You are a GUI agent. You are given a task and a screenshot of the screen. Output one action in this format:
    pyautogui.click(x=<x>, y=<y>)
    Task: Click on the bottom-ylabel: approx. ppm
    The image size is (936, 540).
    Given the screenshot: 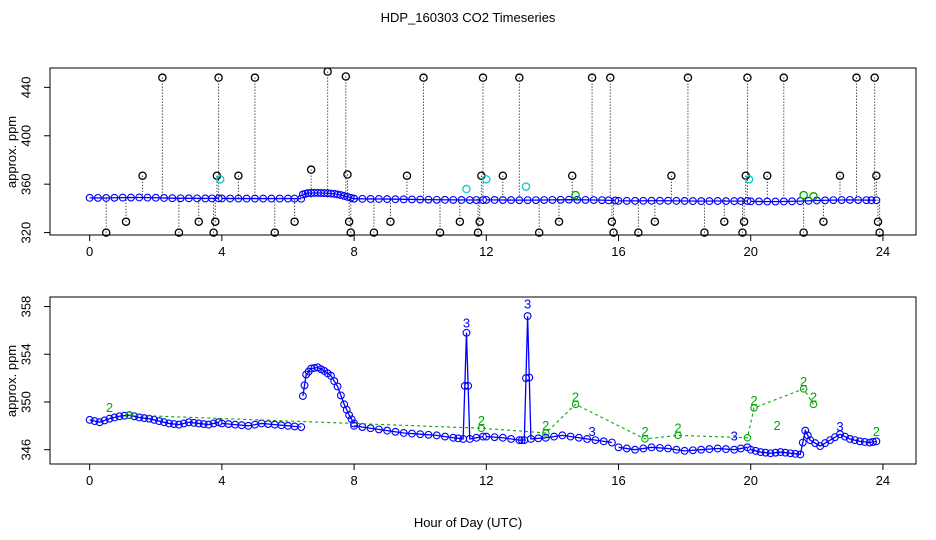 What is the action you would take?
    pyautogui.click(x=11, y=381)
    